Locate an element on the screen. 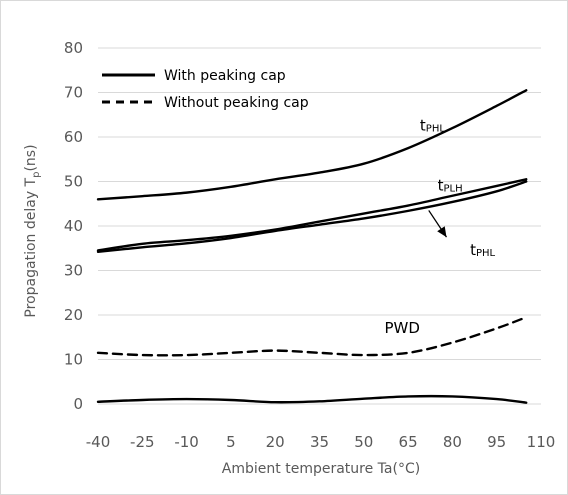  annotation-label-3: PWD is located at coordinates (401, 328).